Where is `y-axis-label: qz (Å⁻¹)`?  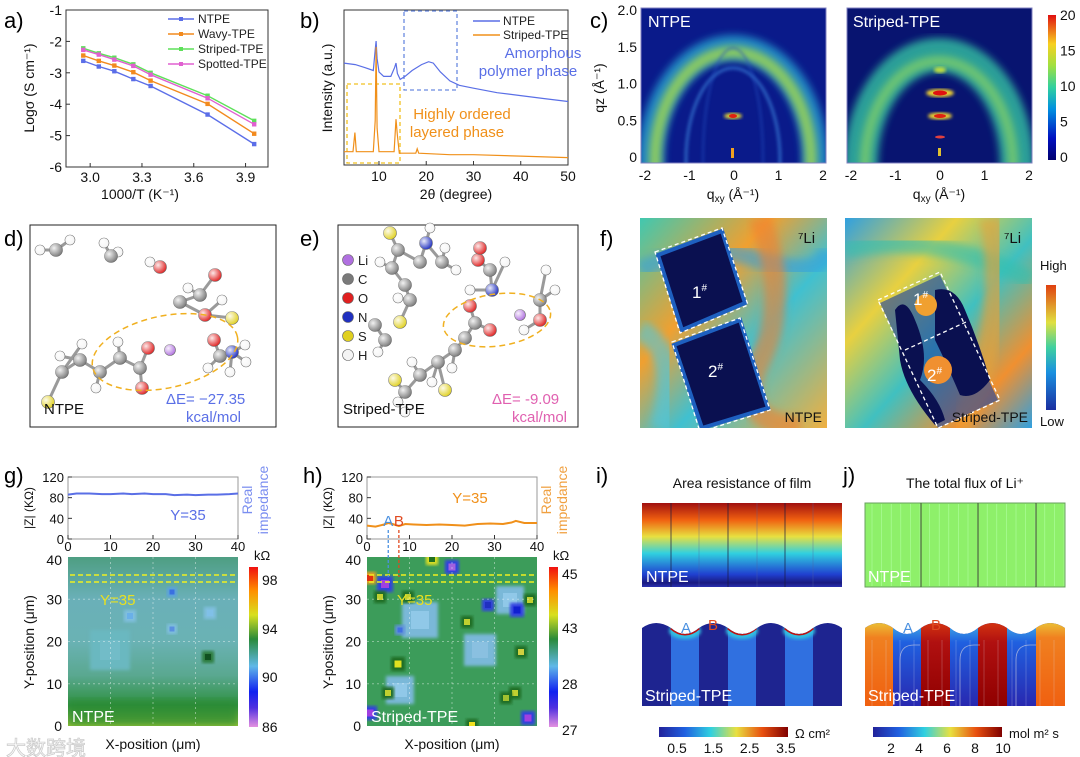
y-axis-label: qz (Å⁻¹) is located at coordinates (599, 87).